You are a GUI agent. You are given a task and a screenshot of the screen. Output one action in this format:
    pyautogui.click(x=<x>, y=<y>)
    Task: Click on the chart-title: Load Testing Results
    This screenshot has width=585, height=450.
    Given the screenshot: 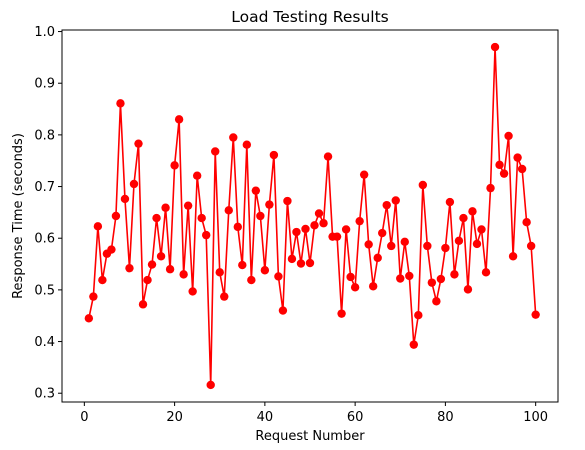 What is the action you would take?
    pyautogui.click(x=310, y=17)
    